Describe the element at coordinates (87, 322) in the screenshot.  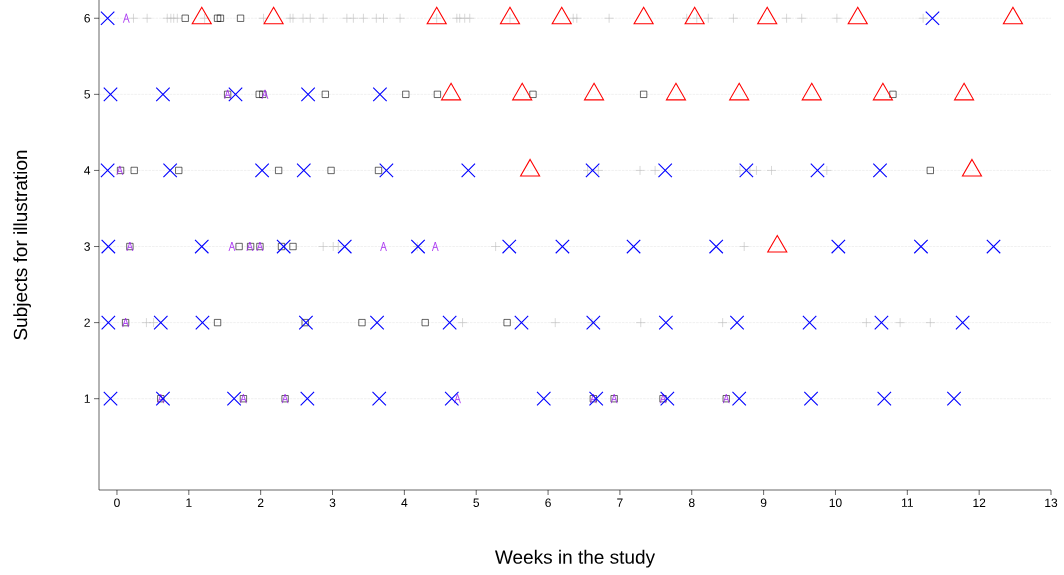
I see `y-tick-label: 2` at that location.